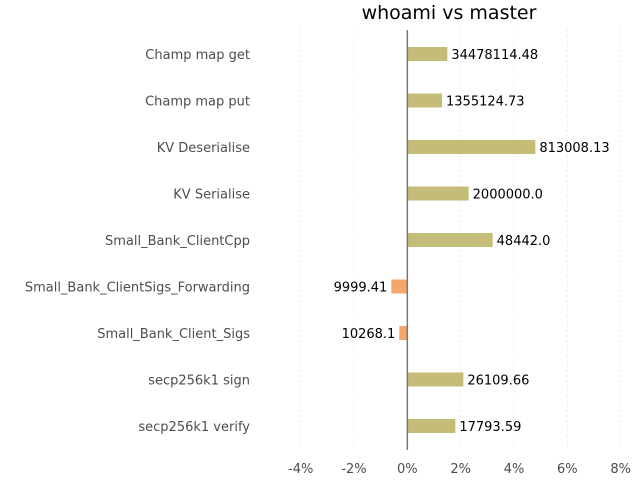 The width and height of the screenshot is (640, 480). What do you see at coordinates (353, 469) in the screenshot?
I see `x-tick-label: -2%` at bounding box center [353, 469].